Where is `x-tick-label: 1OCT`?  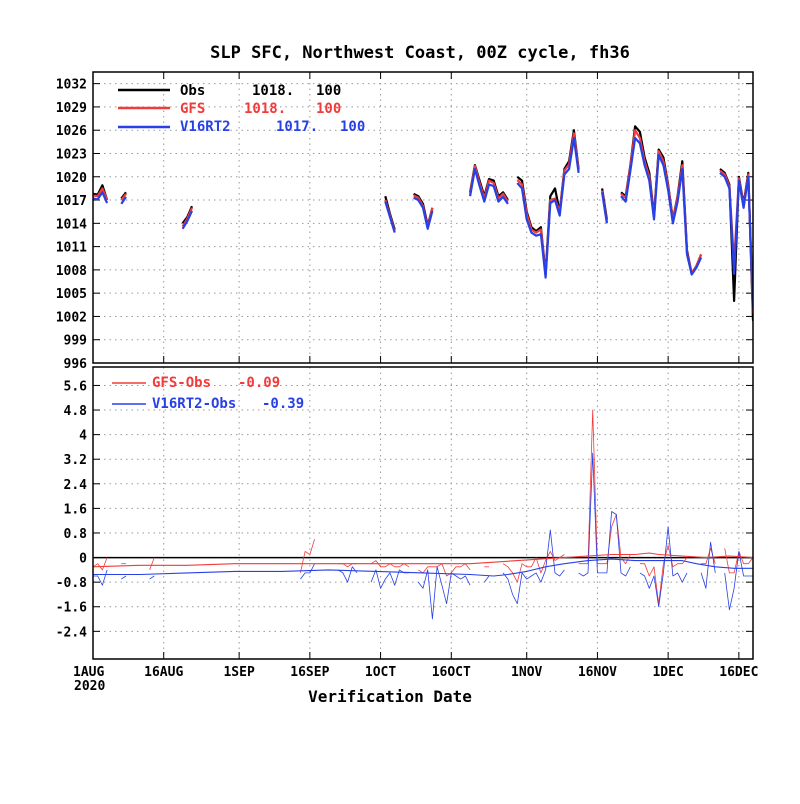
x-tick-label: 1OCT is located at coordinates (380, 672).